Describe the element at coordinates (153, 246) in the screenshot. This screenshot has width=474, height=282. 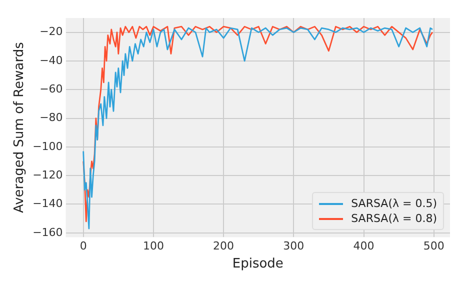
I see `x-tick-label: 100` at that location.